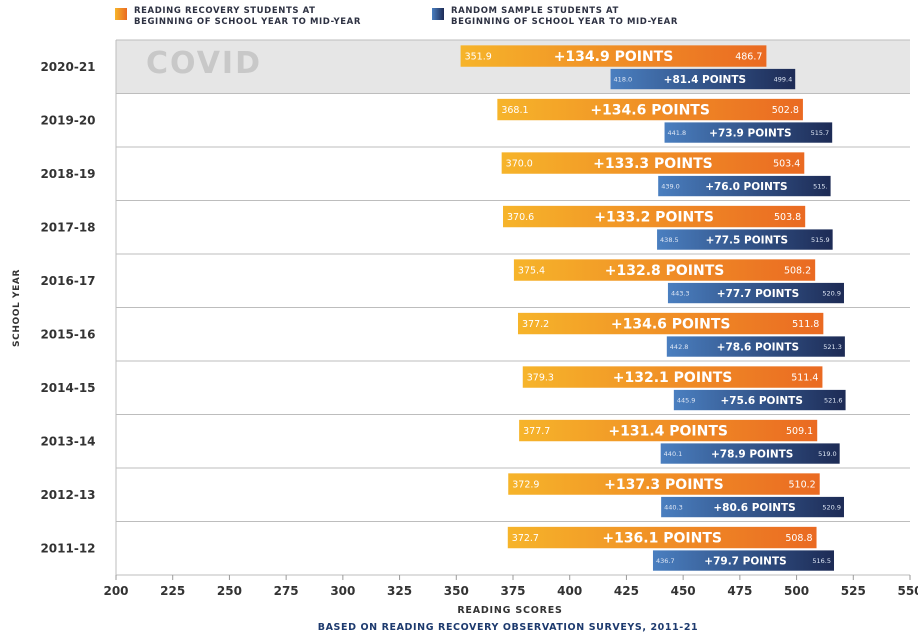 The height and width of the screenshot is (635, 918). Describe the element at coordinates (115, 591) in the screenshot. I see `x-tick-label: 200` at that location.